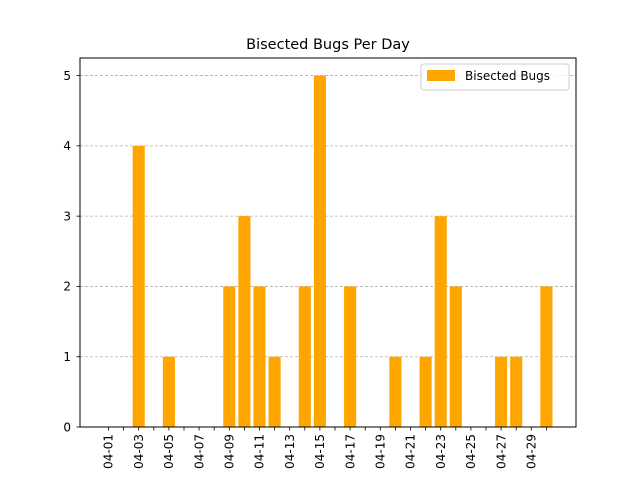  What do you see at coordinates (532, 451) in the screenshot?
I see `x-tick-label: 04-29` at bounding box center [532, 451].